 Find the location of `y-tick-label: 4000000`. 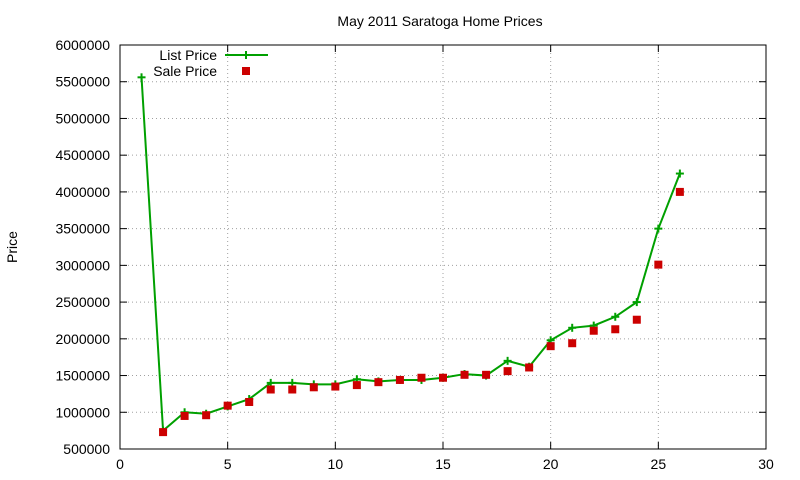

y-tick-label: 4000000 is located at coordinates (82, 192).